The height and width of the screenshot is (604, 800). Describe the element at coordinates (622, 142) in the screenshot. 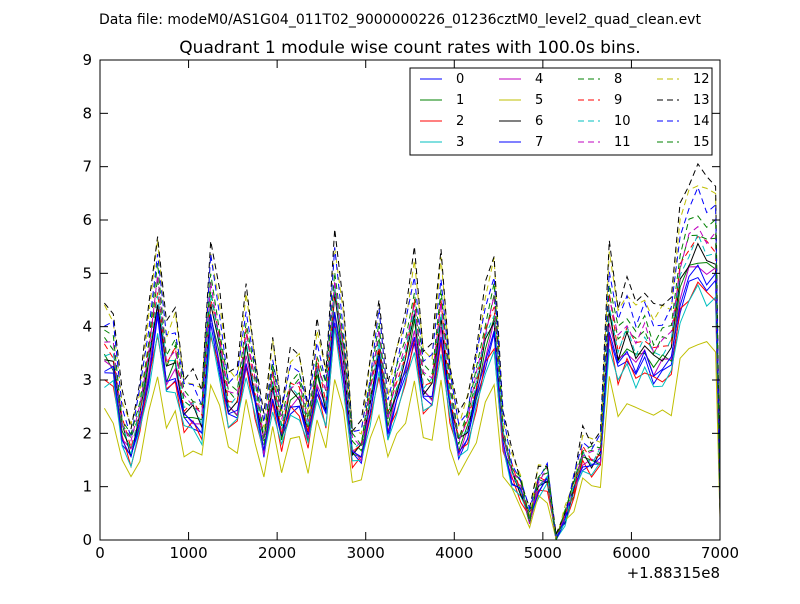

I see `legend-label-11: 11` at that location.